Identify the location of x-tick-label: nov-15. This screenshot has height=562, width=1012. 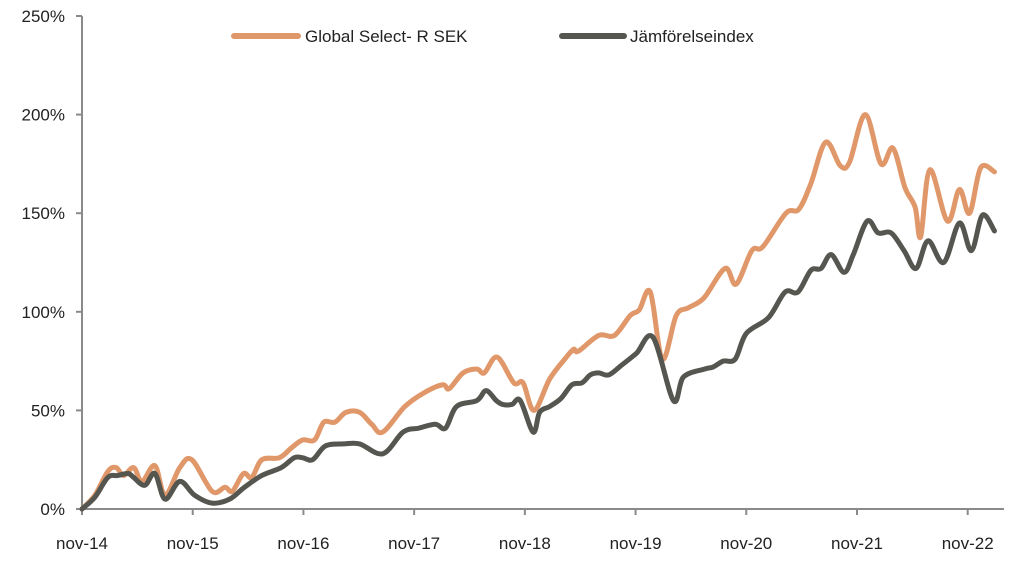
(193, 543).